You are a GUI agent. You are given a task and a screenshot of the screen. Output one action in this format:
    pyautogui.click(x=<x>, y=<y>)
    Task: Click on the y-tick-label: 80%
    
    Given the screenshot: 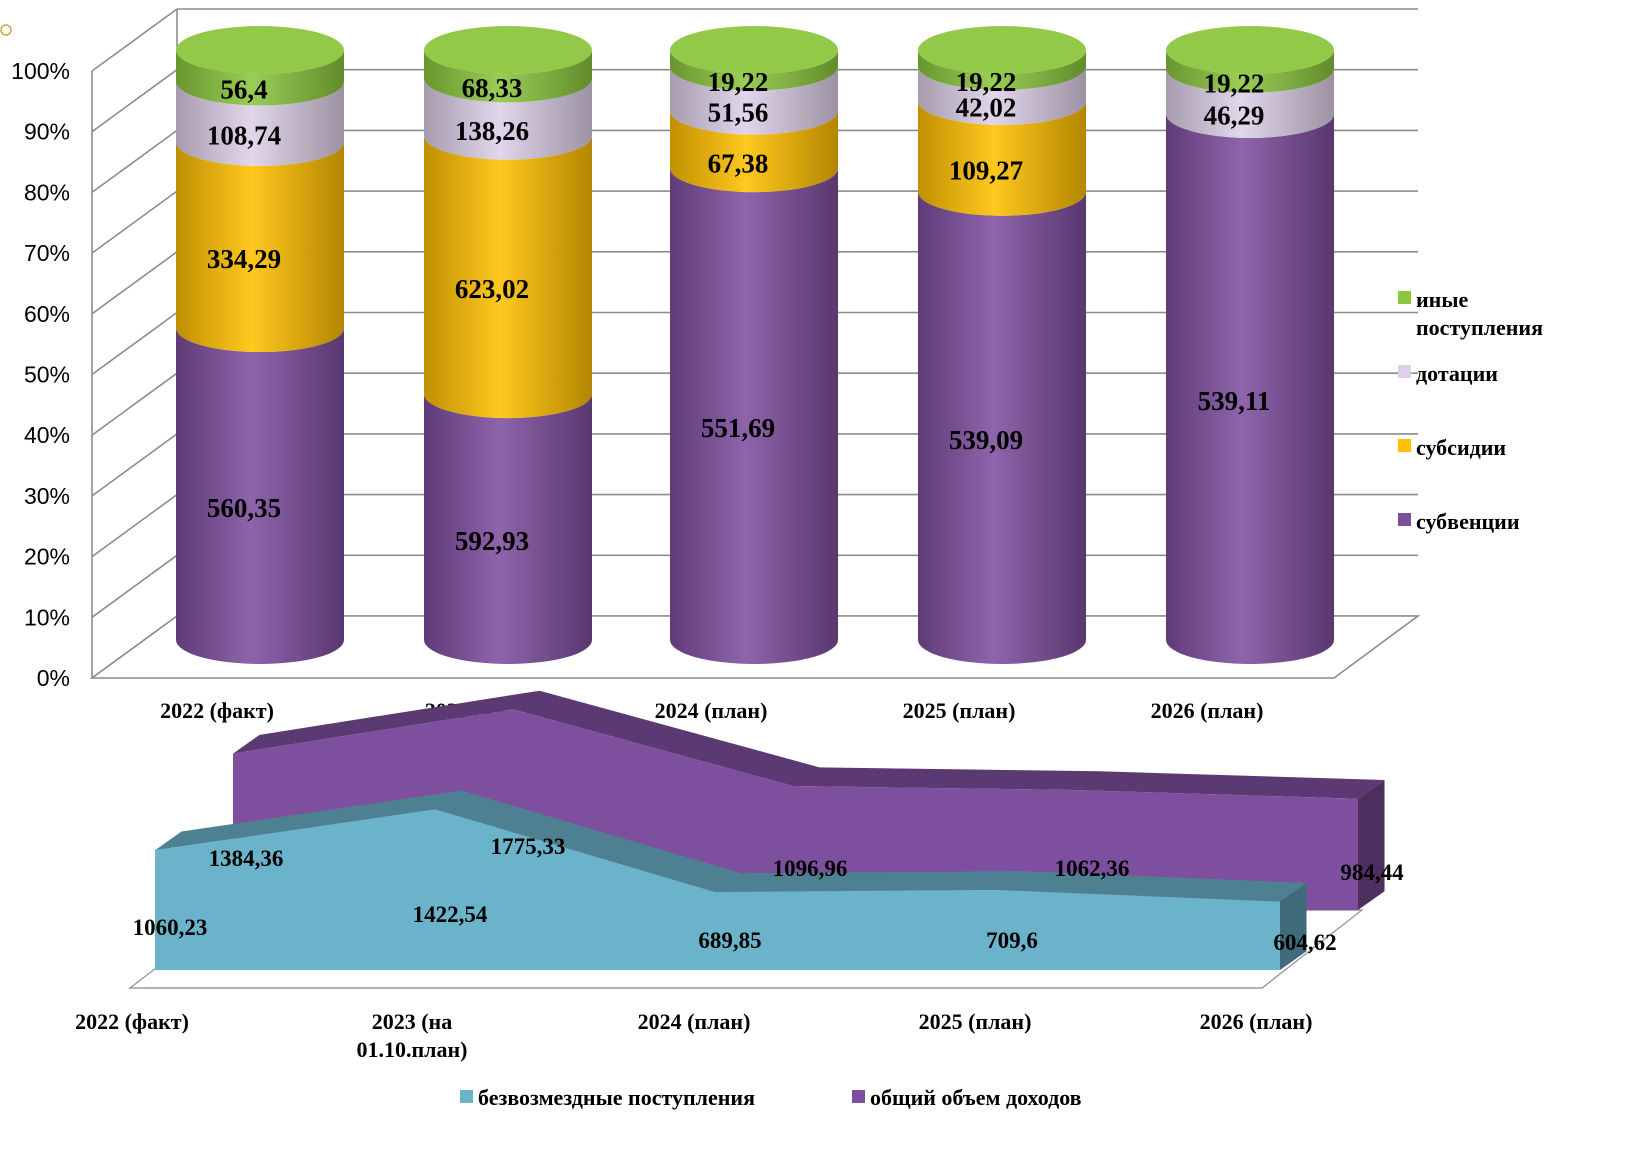 What is the action you would take?
    pyautogui.click(x=47, y=192)
    